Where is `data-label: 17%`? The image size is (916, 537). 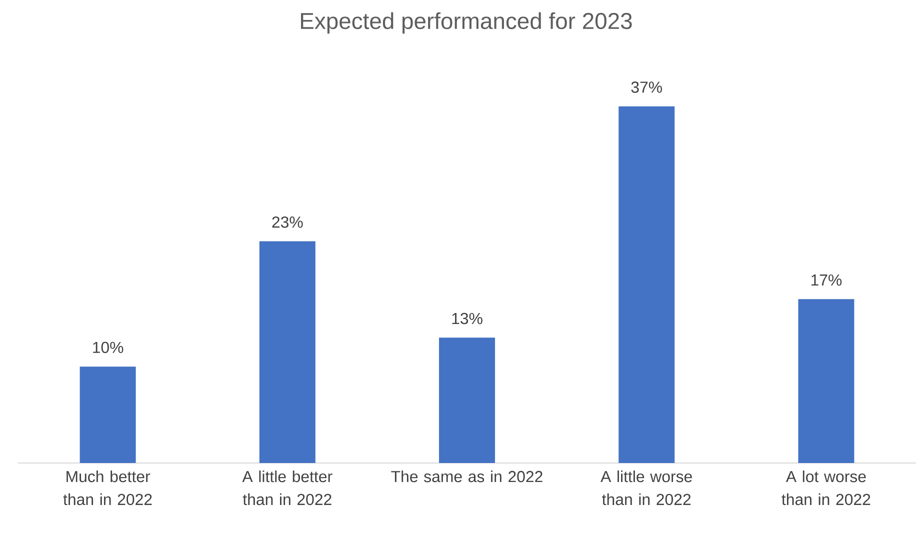 data-label: 17% is located at coordinates (826, 280).